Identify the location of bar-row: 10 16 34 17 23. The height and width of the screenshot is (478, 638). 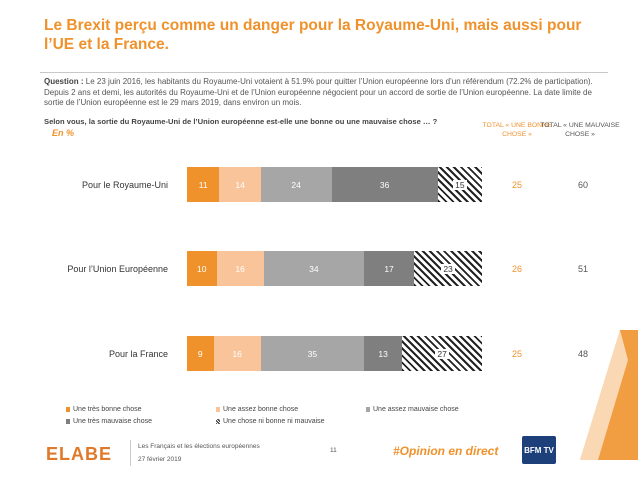
(334, 268).